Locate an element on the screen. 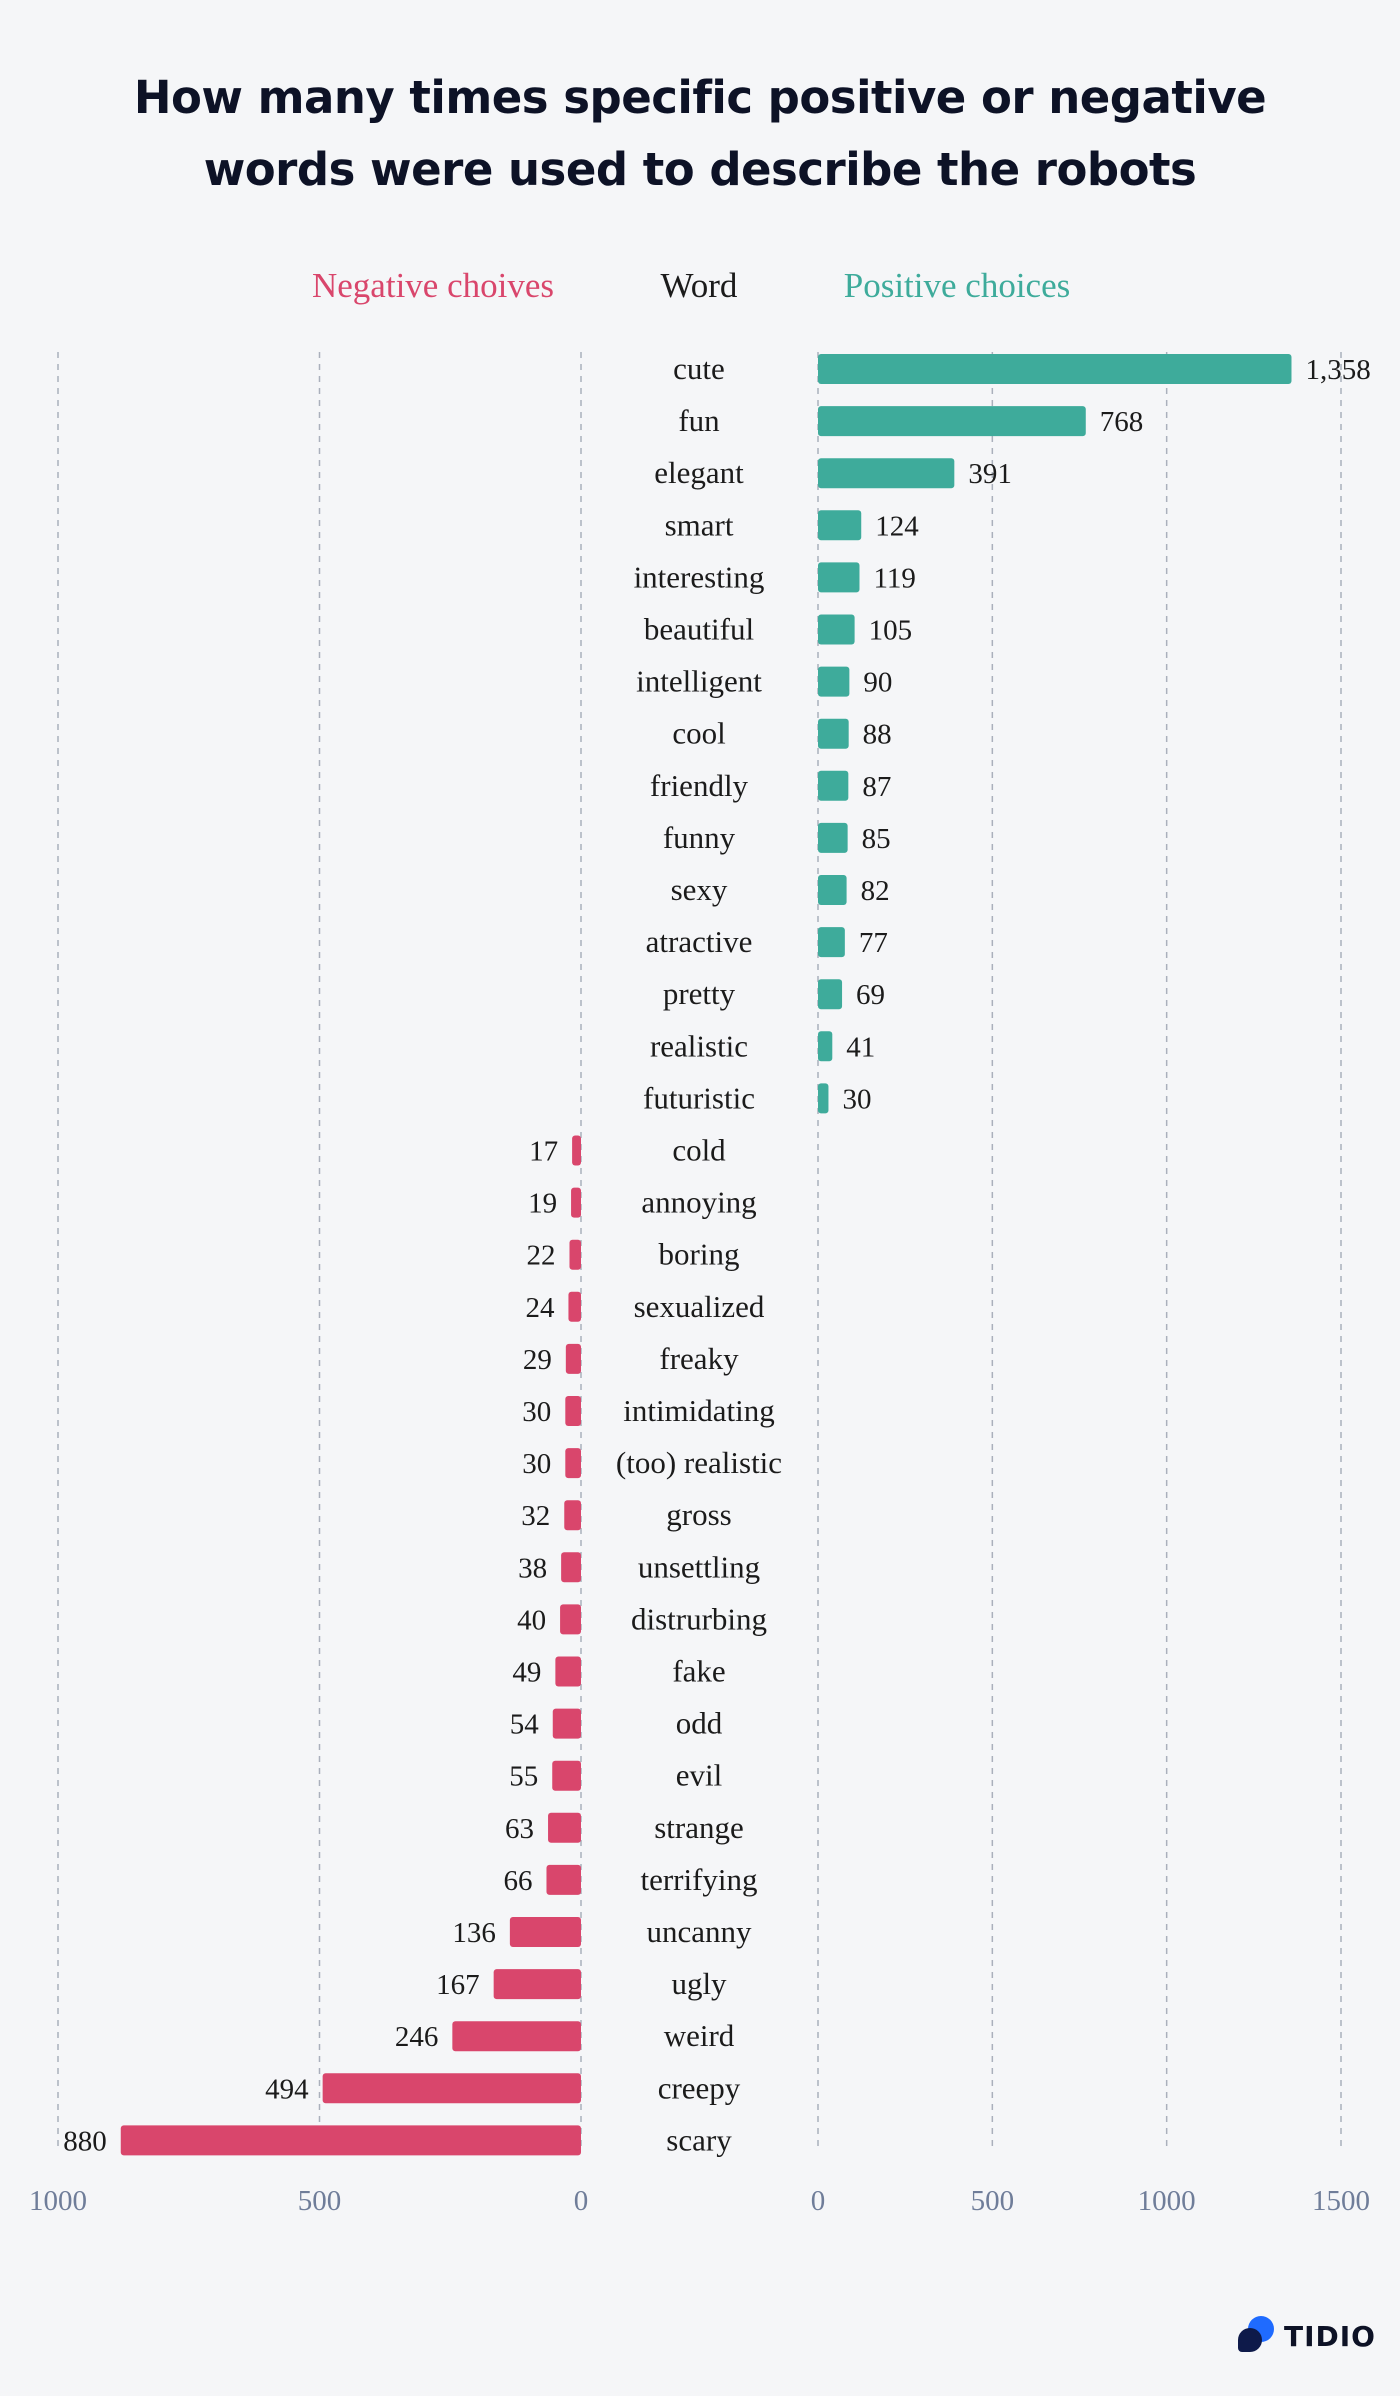 The image size is (1400, 2396). negative-value-label: 54 is located at coordinates (525, 1725).